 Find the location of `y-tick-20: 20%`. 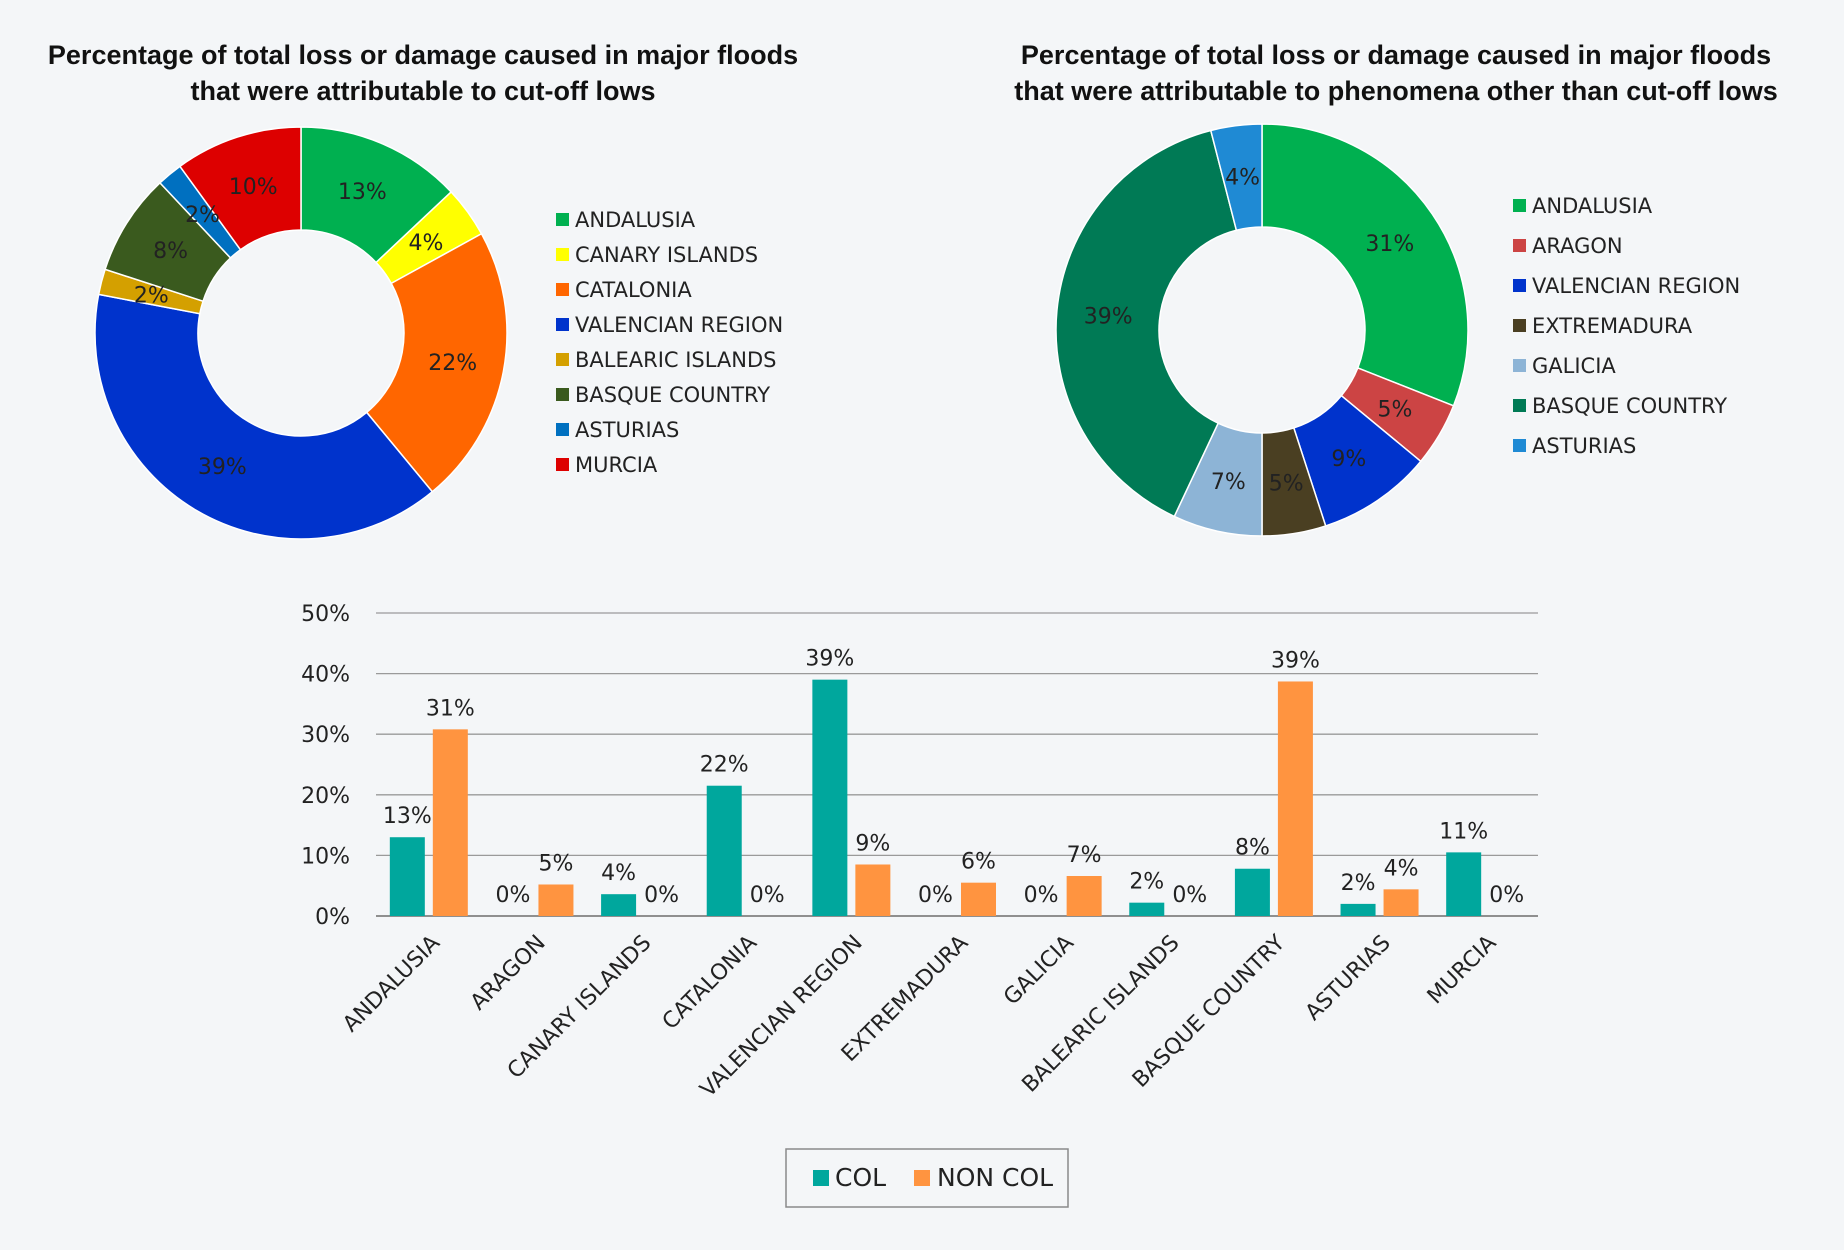

y-tick-20: 20% is located at coordinates (325, 796).